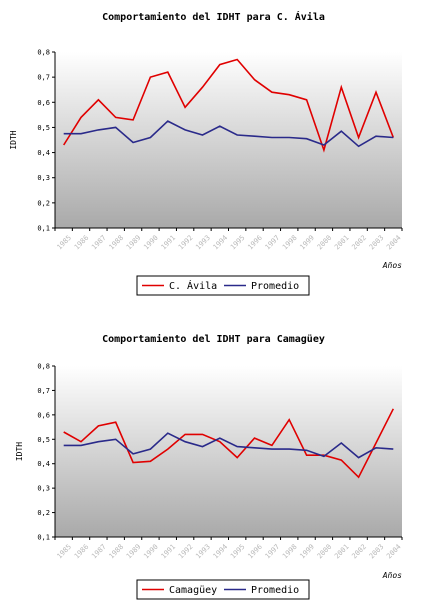 This screenshot has width=425, height=606. I want to click on chart1-y-tick-label: 0,3, so click(43, 178).